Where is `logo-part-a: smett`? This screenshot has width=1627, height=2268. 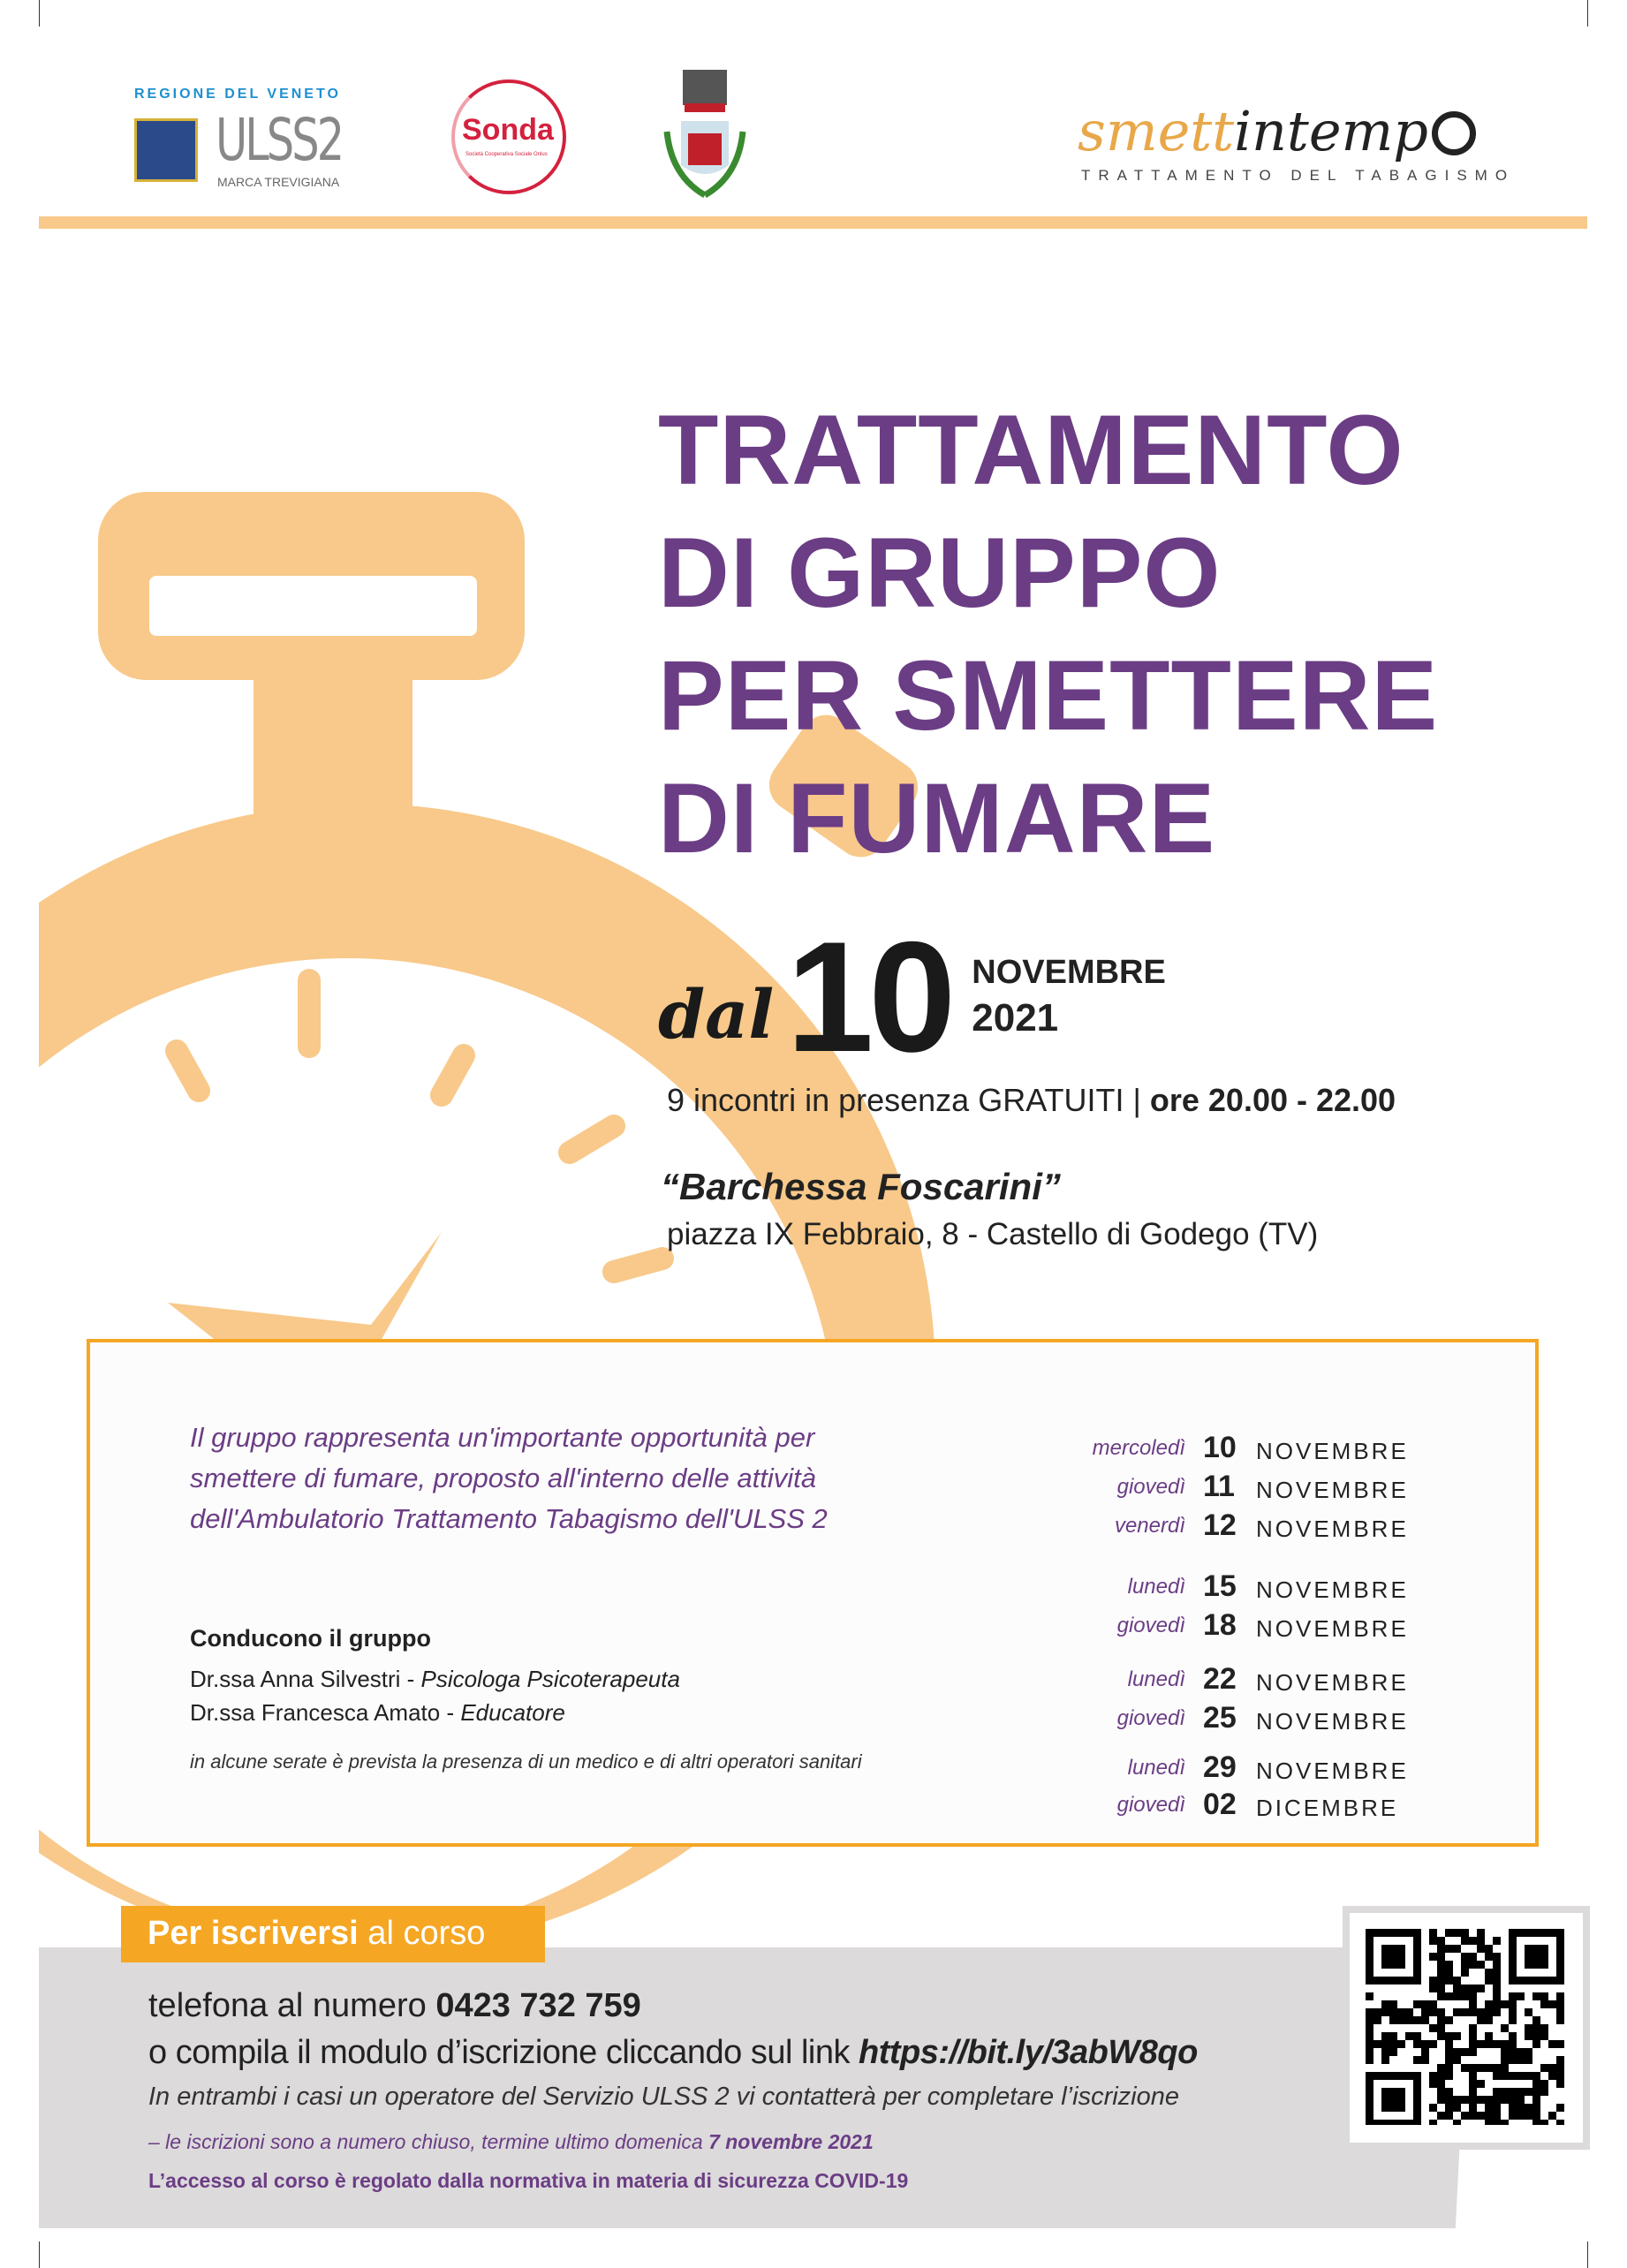
logo-part-a: smett is located at coordinates (1156, 131).